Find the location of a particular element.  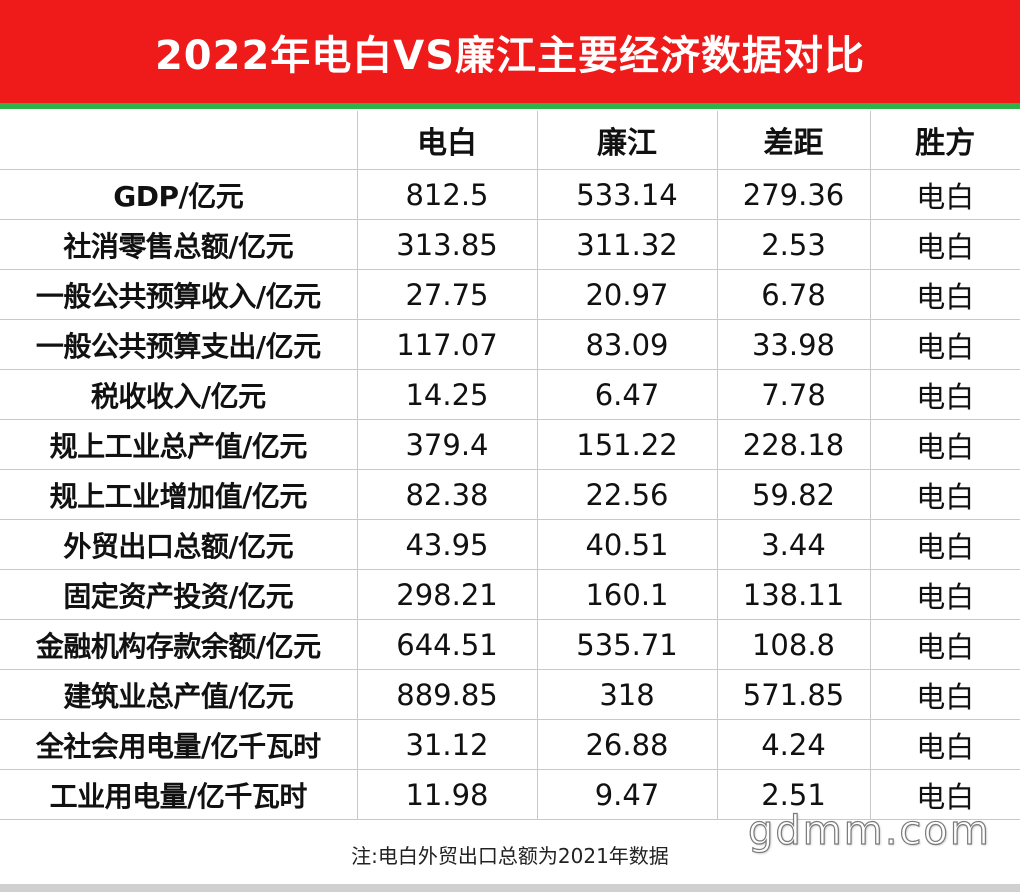

table-row: 一般公共预算收入/亿元 27.75 20.97 6.78 电白 is located at coordinates (510, 294).